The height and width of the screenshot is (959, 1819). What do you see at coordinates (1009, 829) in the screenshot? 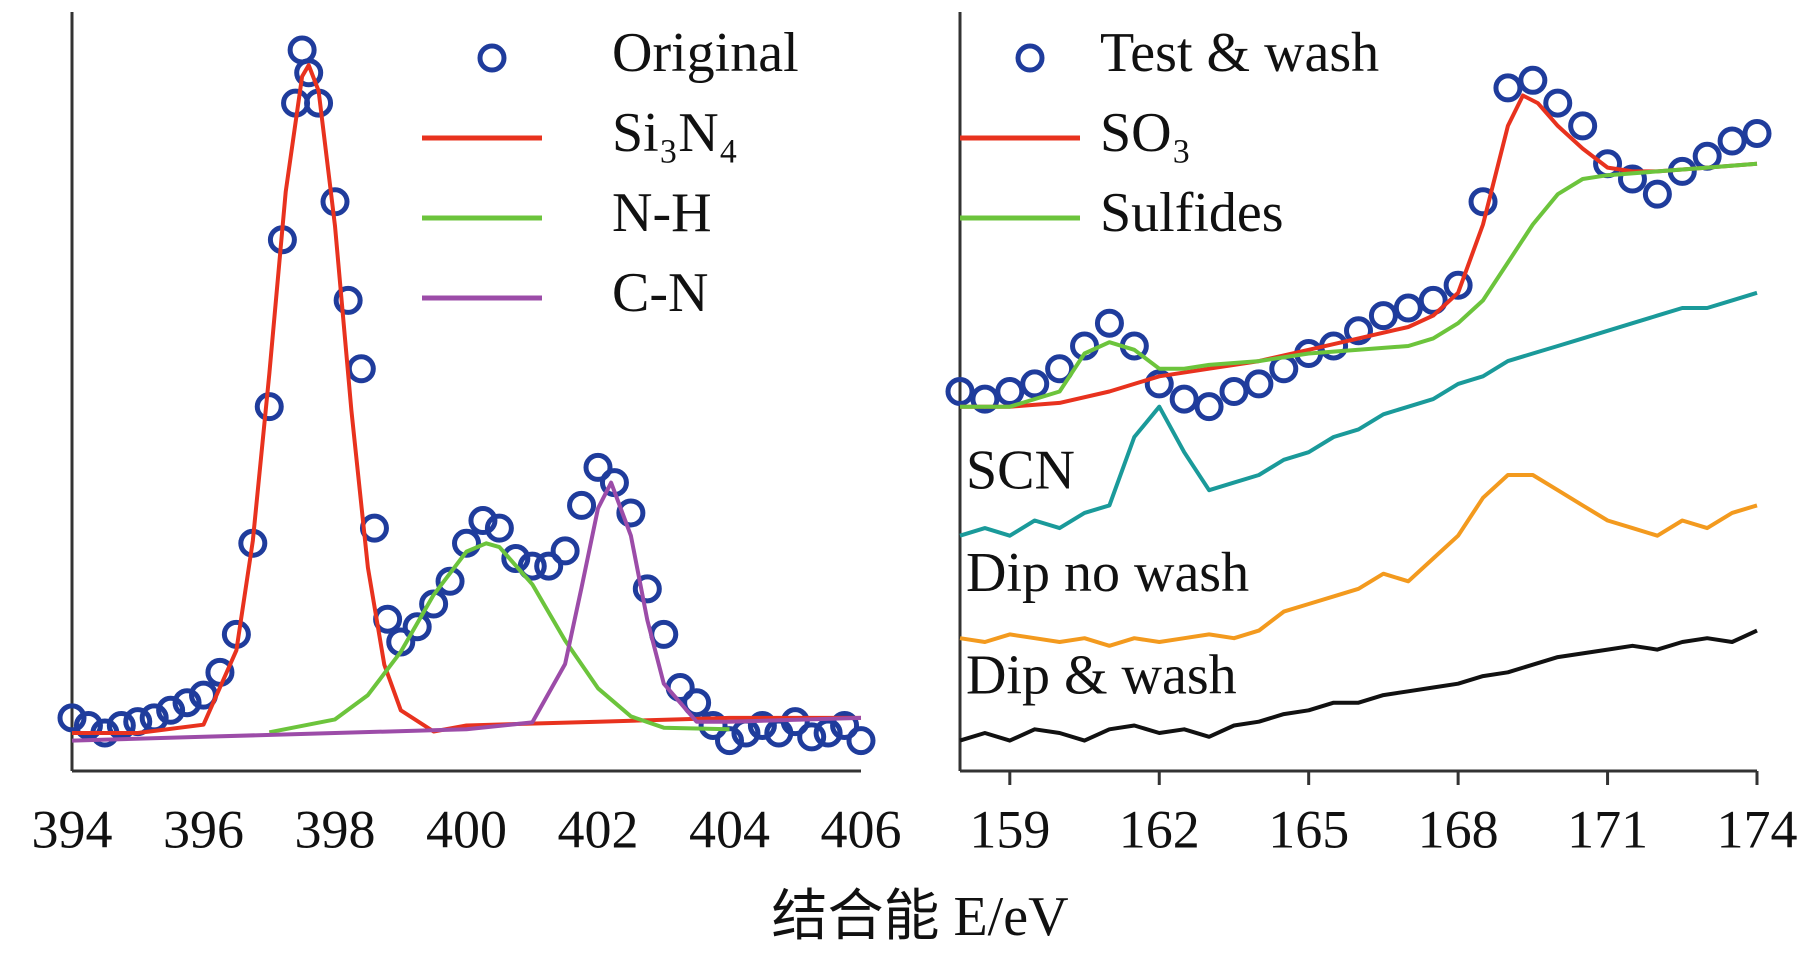
I see `x-tick-label: 159` at bounding box center [1009, 829].